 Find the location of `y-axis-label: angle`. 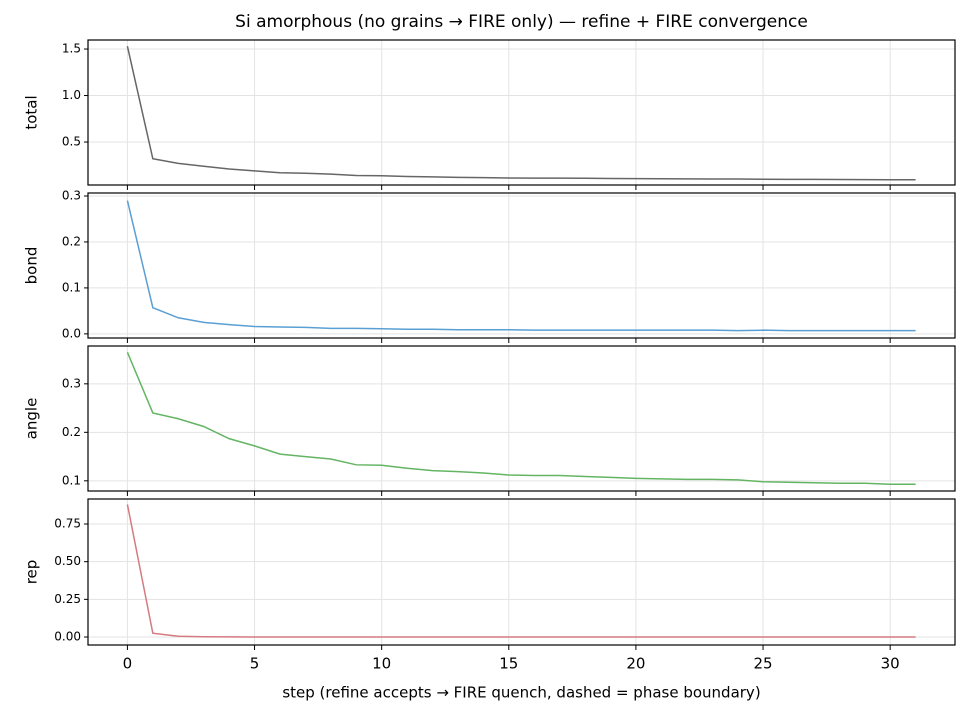

y-axis-label: angle is located at coordinates (32, 419).